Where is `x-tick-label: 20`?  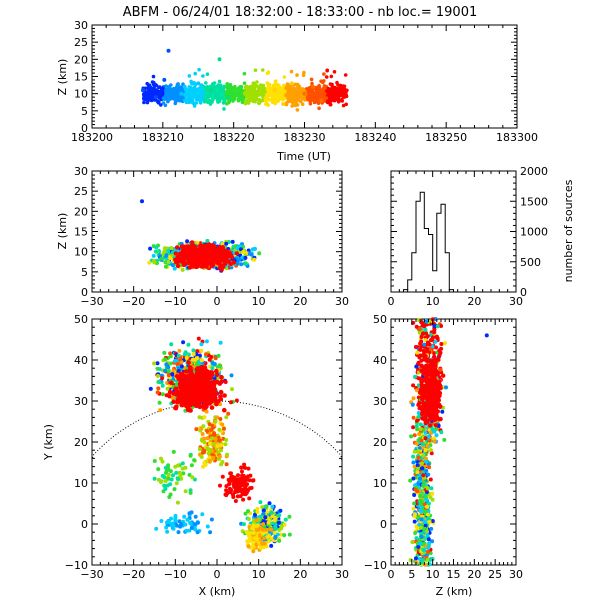 x-tick-label: 20 is located at coordinates (300, 301).